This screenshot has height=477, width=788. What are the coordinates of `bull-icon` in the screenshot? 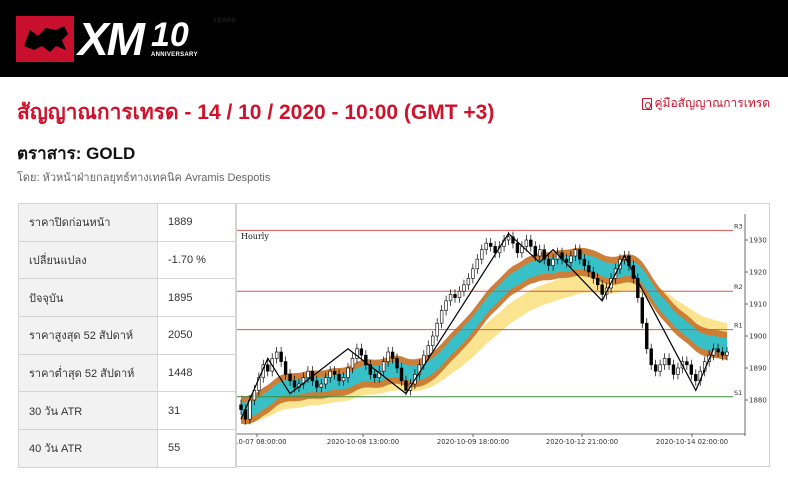 It's located at (45, 39).